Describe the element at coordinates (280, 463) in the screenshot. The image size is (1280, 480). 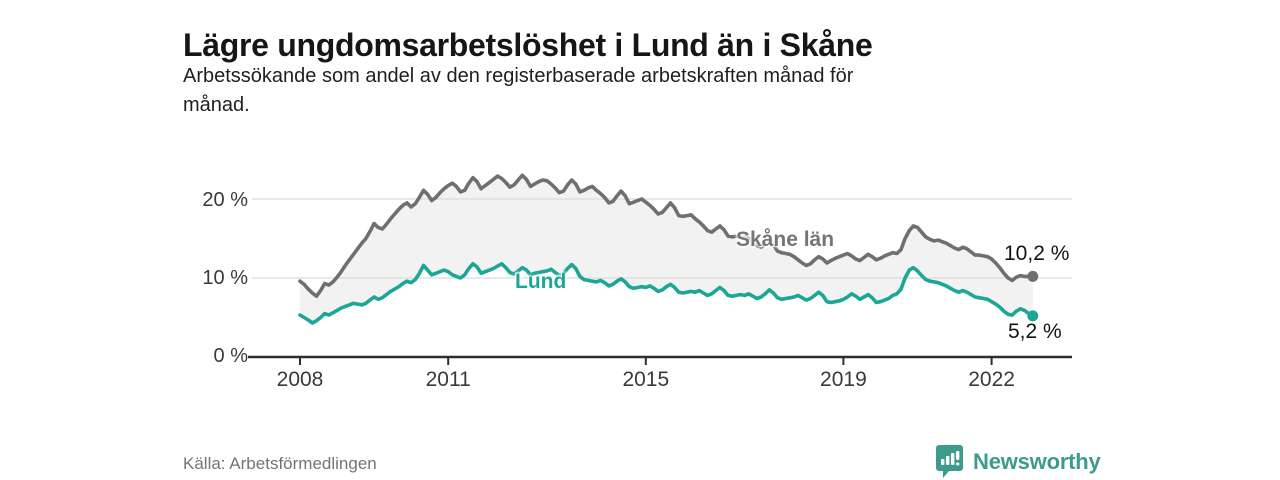
I see `source-note: Källa: Arbetsförmedlingen` at that location.